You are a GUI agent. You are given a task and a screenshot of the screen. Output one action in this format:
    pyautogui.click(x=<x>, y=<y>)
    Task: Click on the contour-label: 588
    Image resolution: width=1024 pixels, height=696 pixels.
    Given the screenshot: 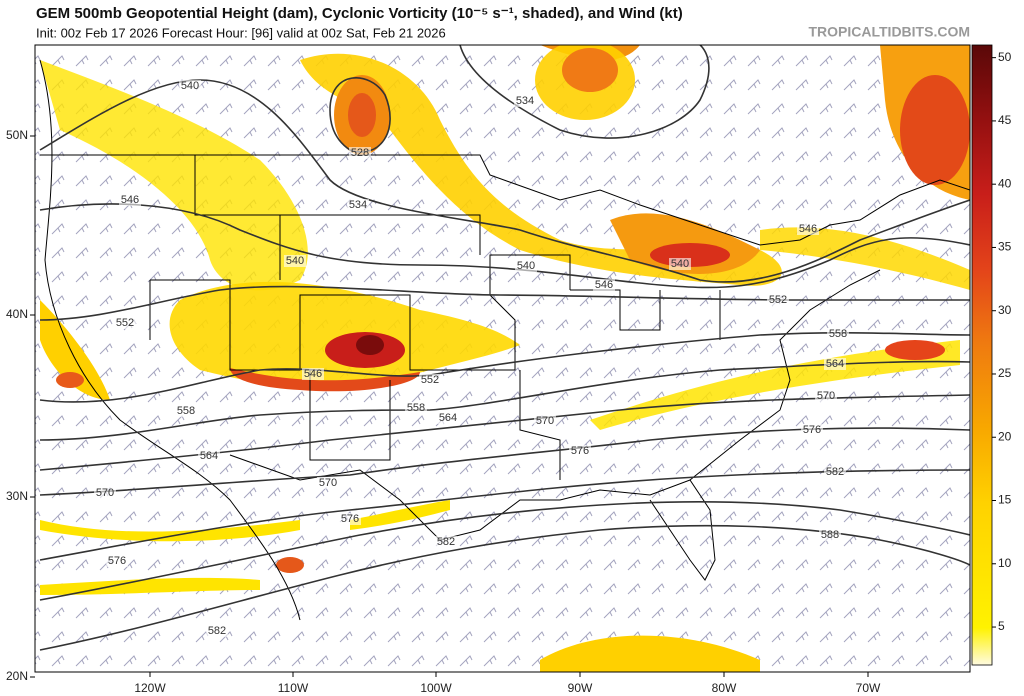 What is the action you would take?
    pyautogui.click(x=830, y=535)
    